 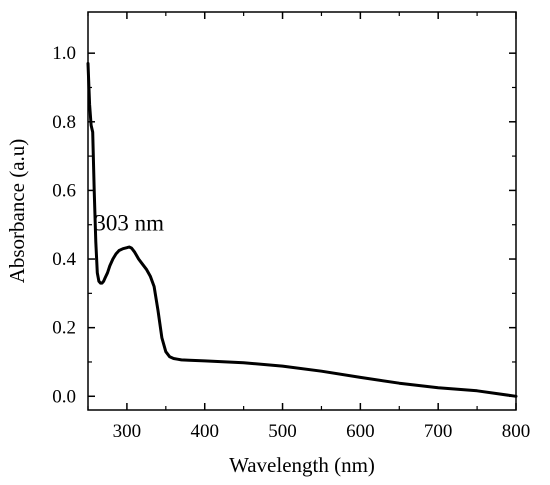 What do you see at coordinates (360, 431) in the screenshot?
I see `x-tick-label: 600` at bounding box center [360, 431].